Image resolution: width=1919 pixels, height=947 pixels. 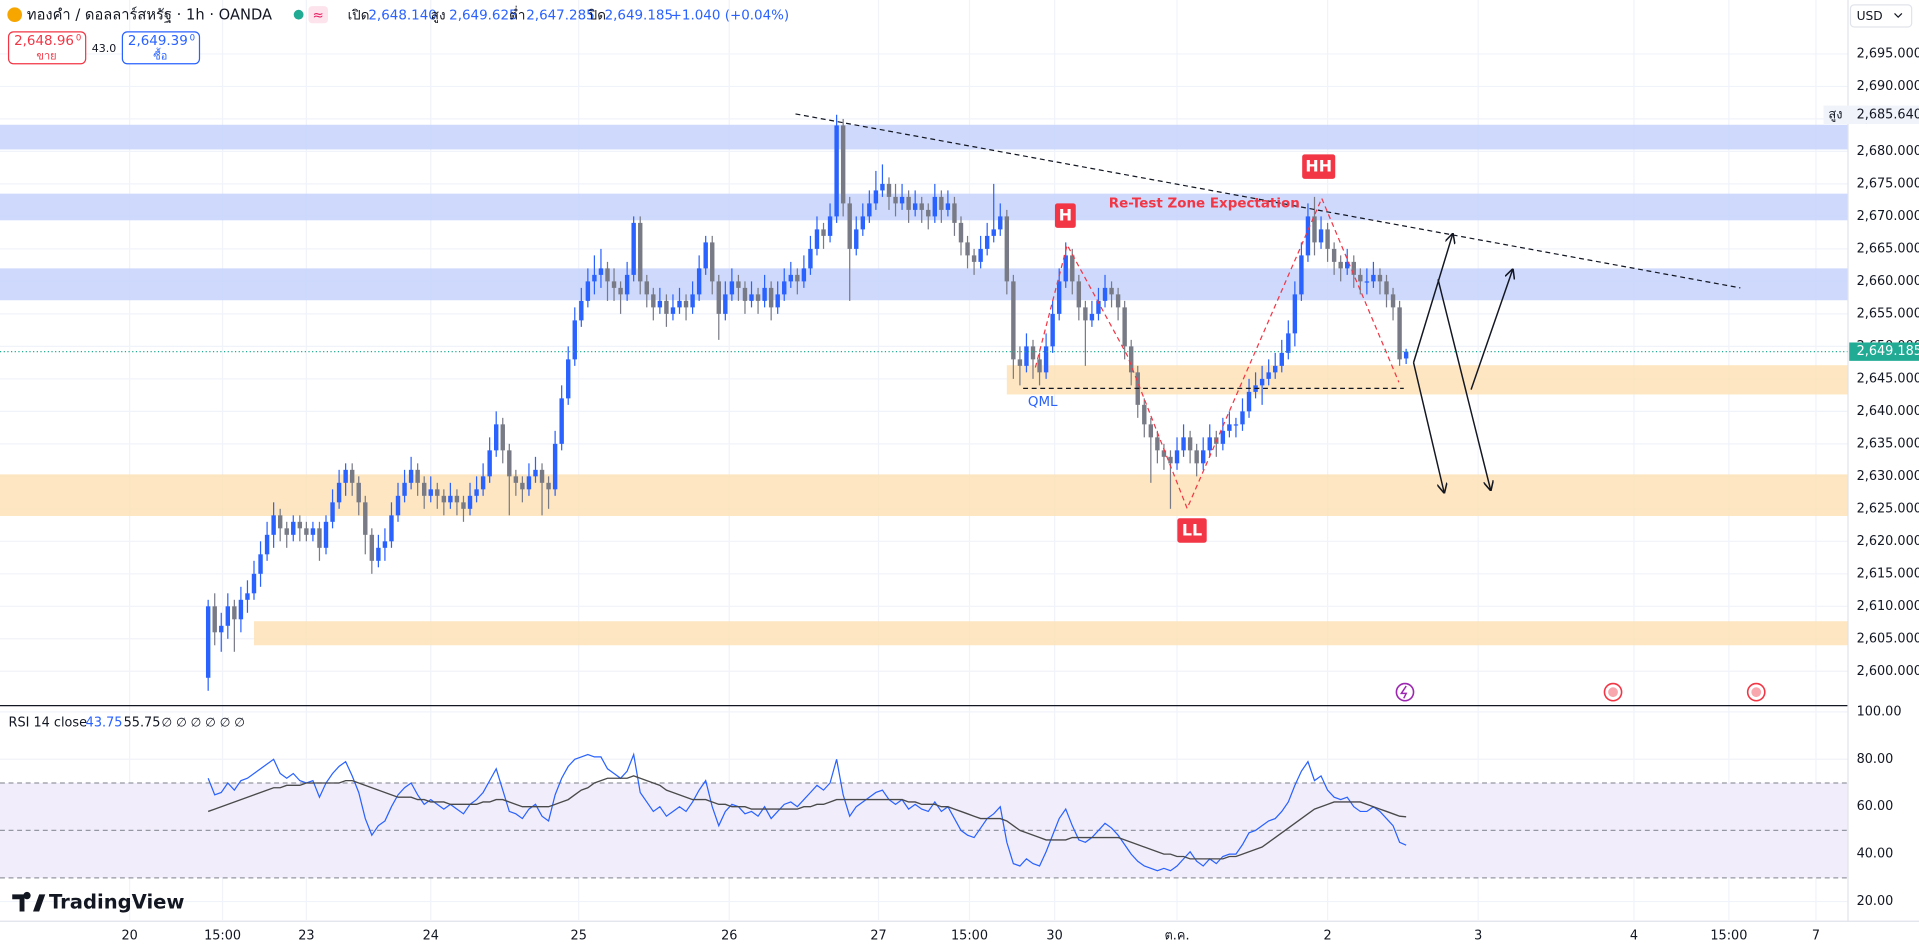 What do you see at coordinates (1204, 203) in the screenshot?
I see `annotation: Re-Test Zone Expectation` at bounding box center [1204, 203].